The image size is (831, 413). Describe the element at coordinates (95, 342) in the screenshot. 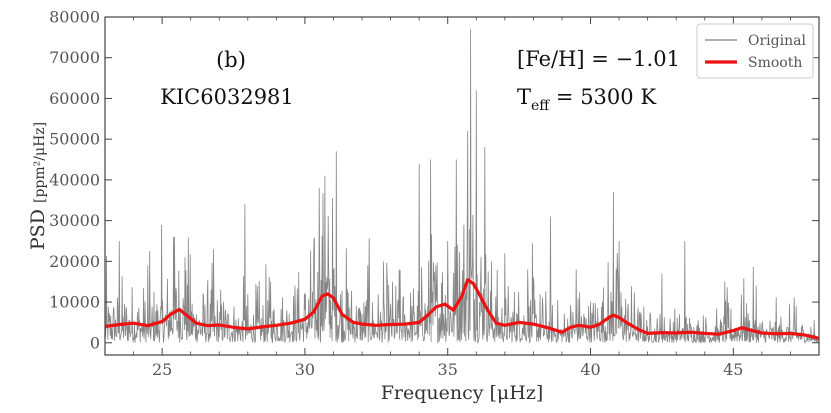

I see `y-tick-label: 0` at that location.